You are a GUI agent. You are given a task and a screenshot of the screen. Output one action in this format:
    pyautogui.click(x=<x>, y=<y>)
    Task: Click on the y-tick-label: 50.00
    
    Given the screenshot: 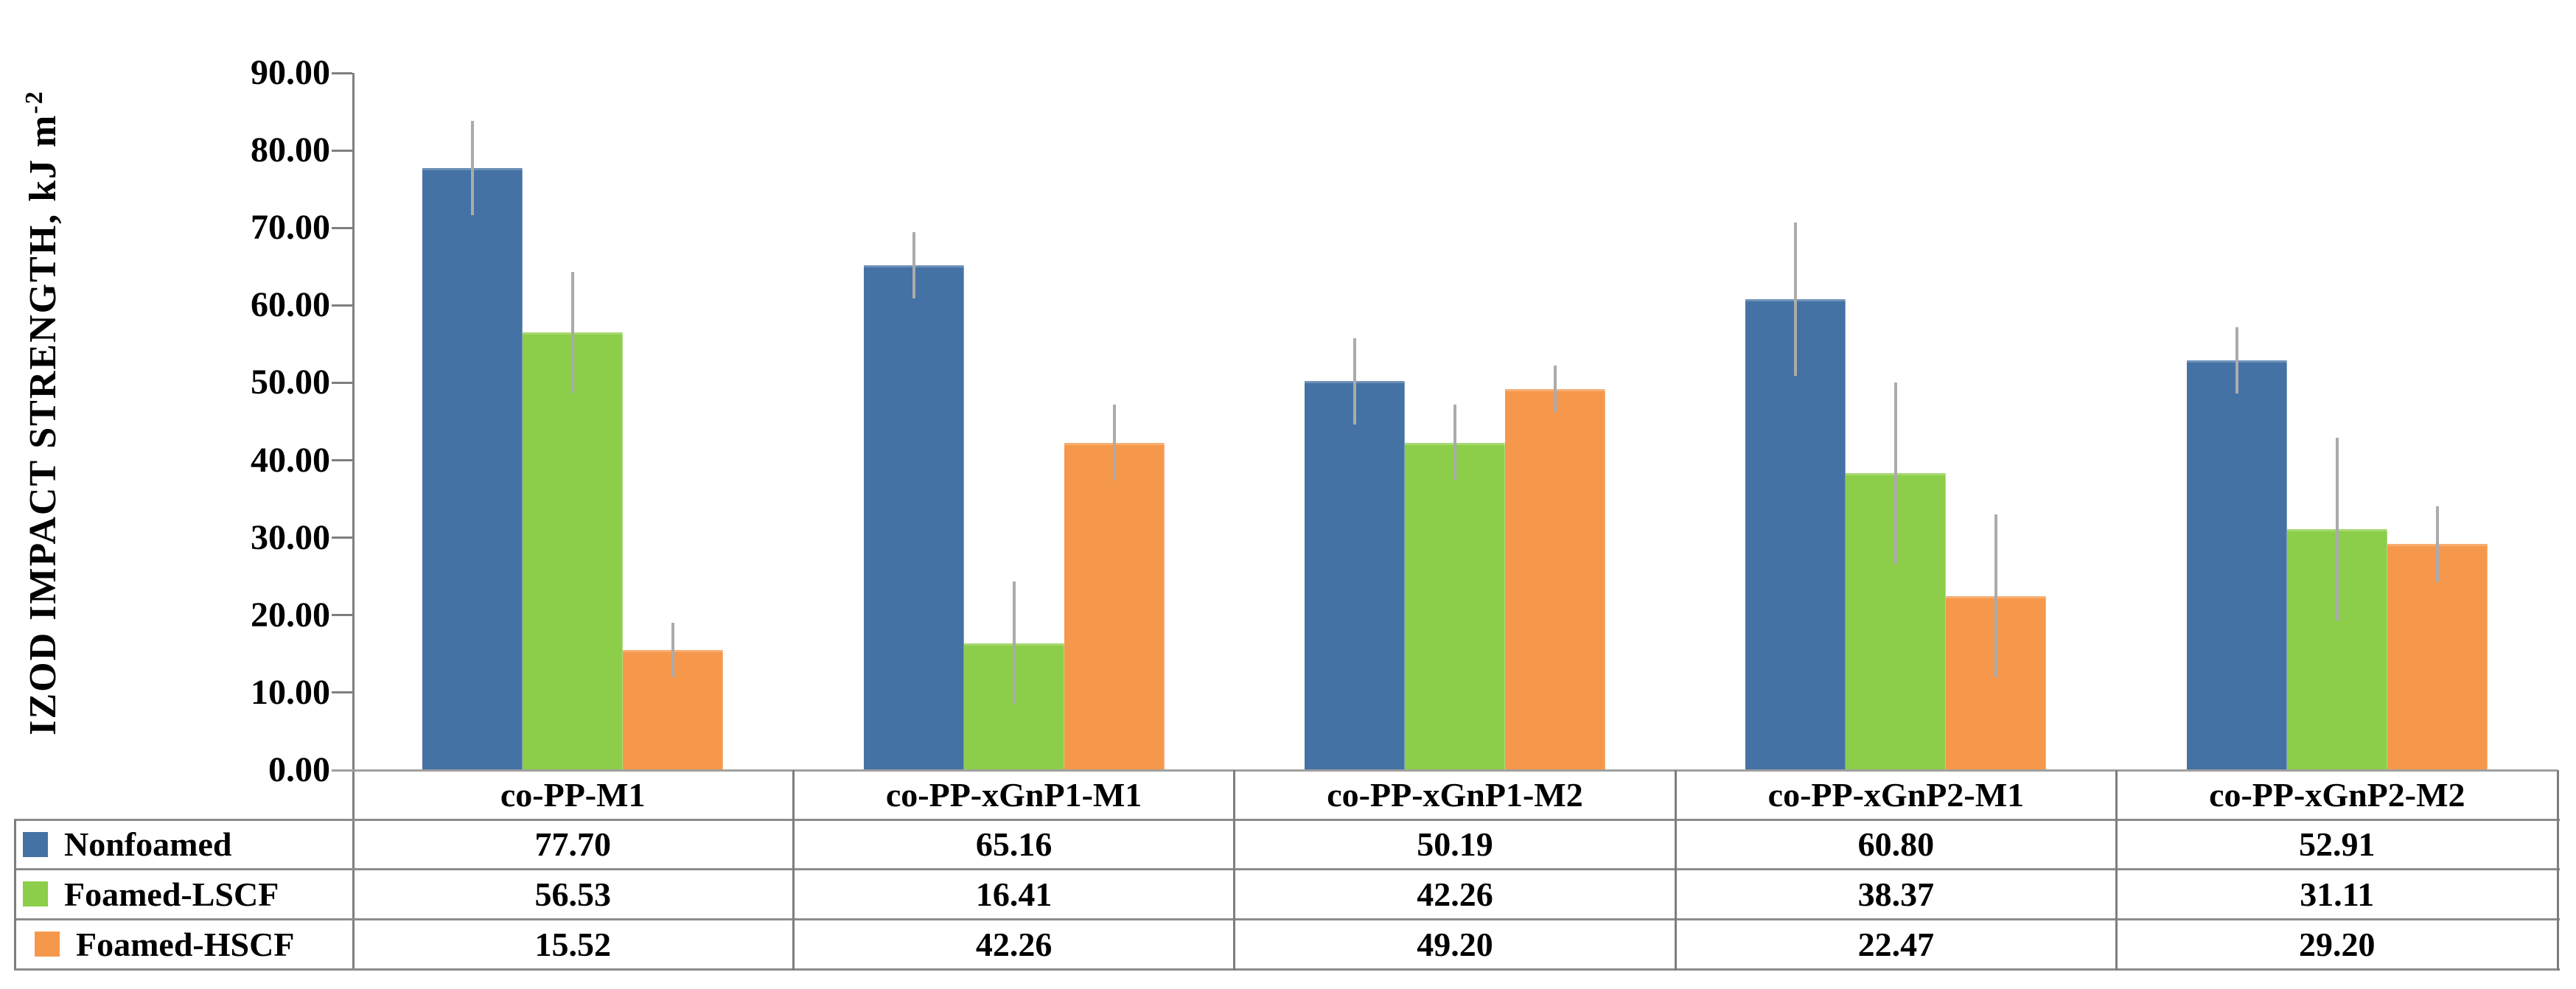 What is the action you would take?
    pyautogui.click(x=290, y=383)
    